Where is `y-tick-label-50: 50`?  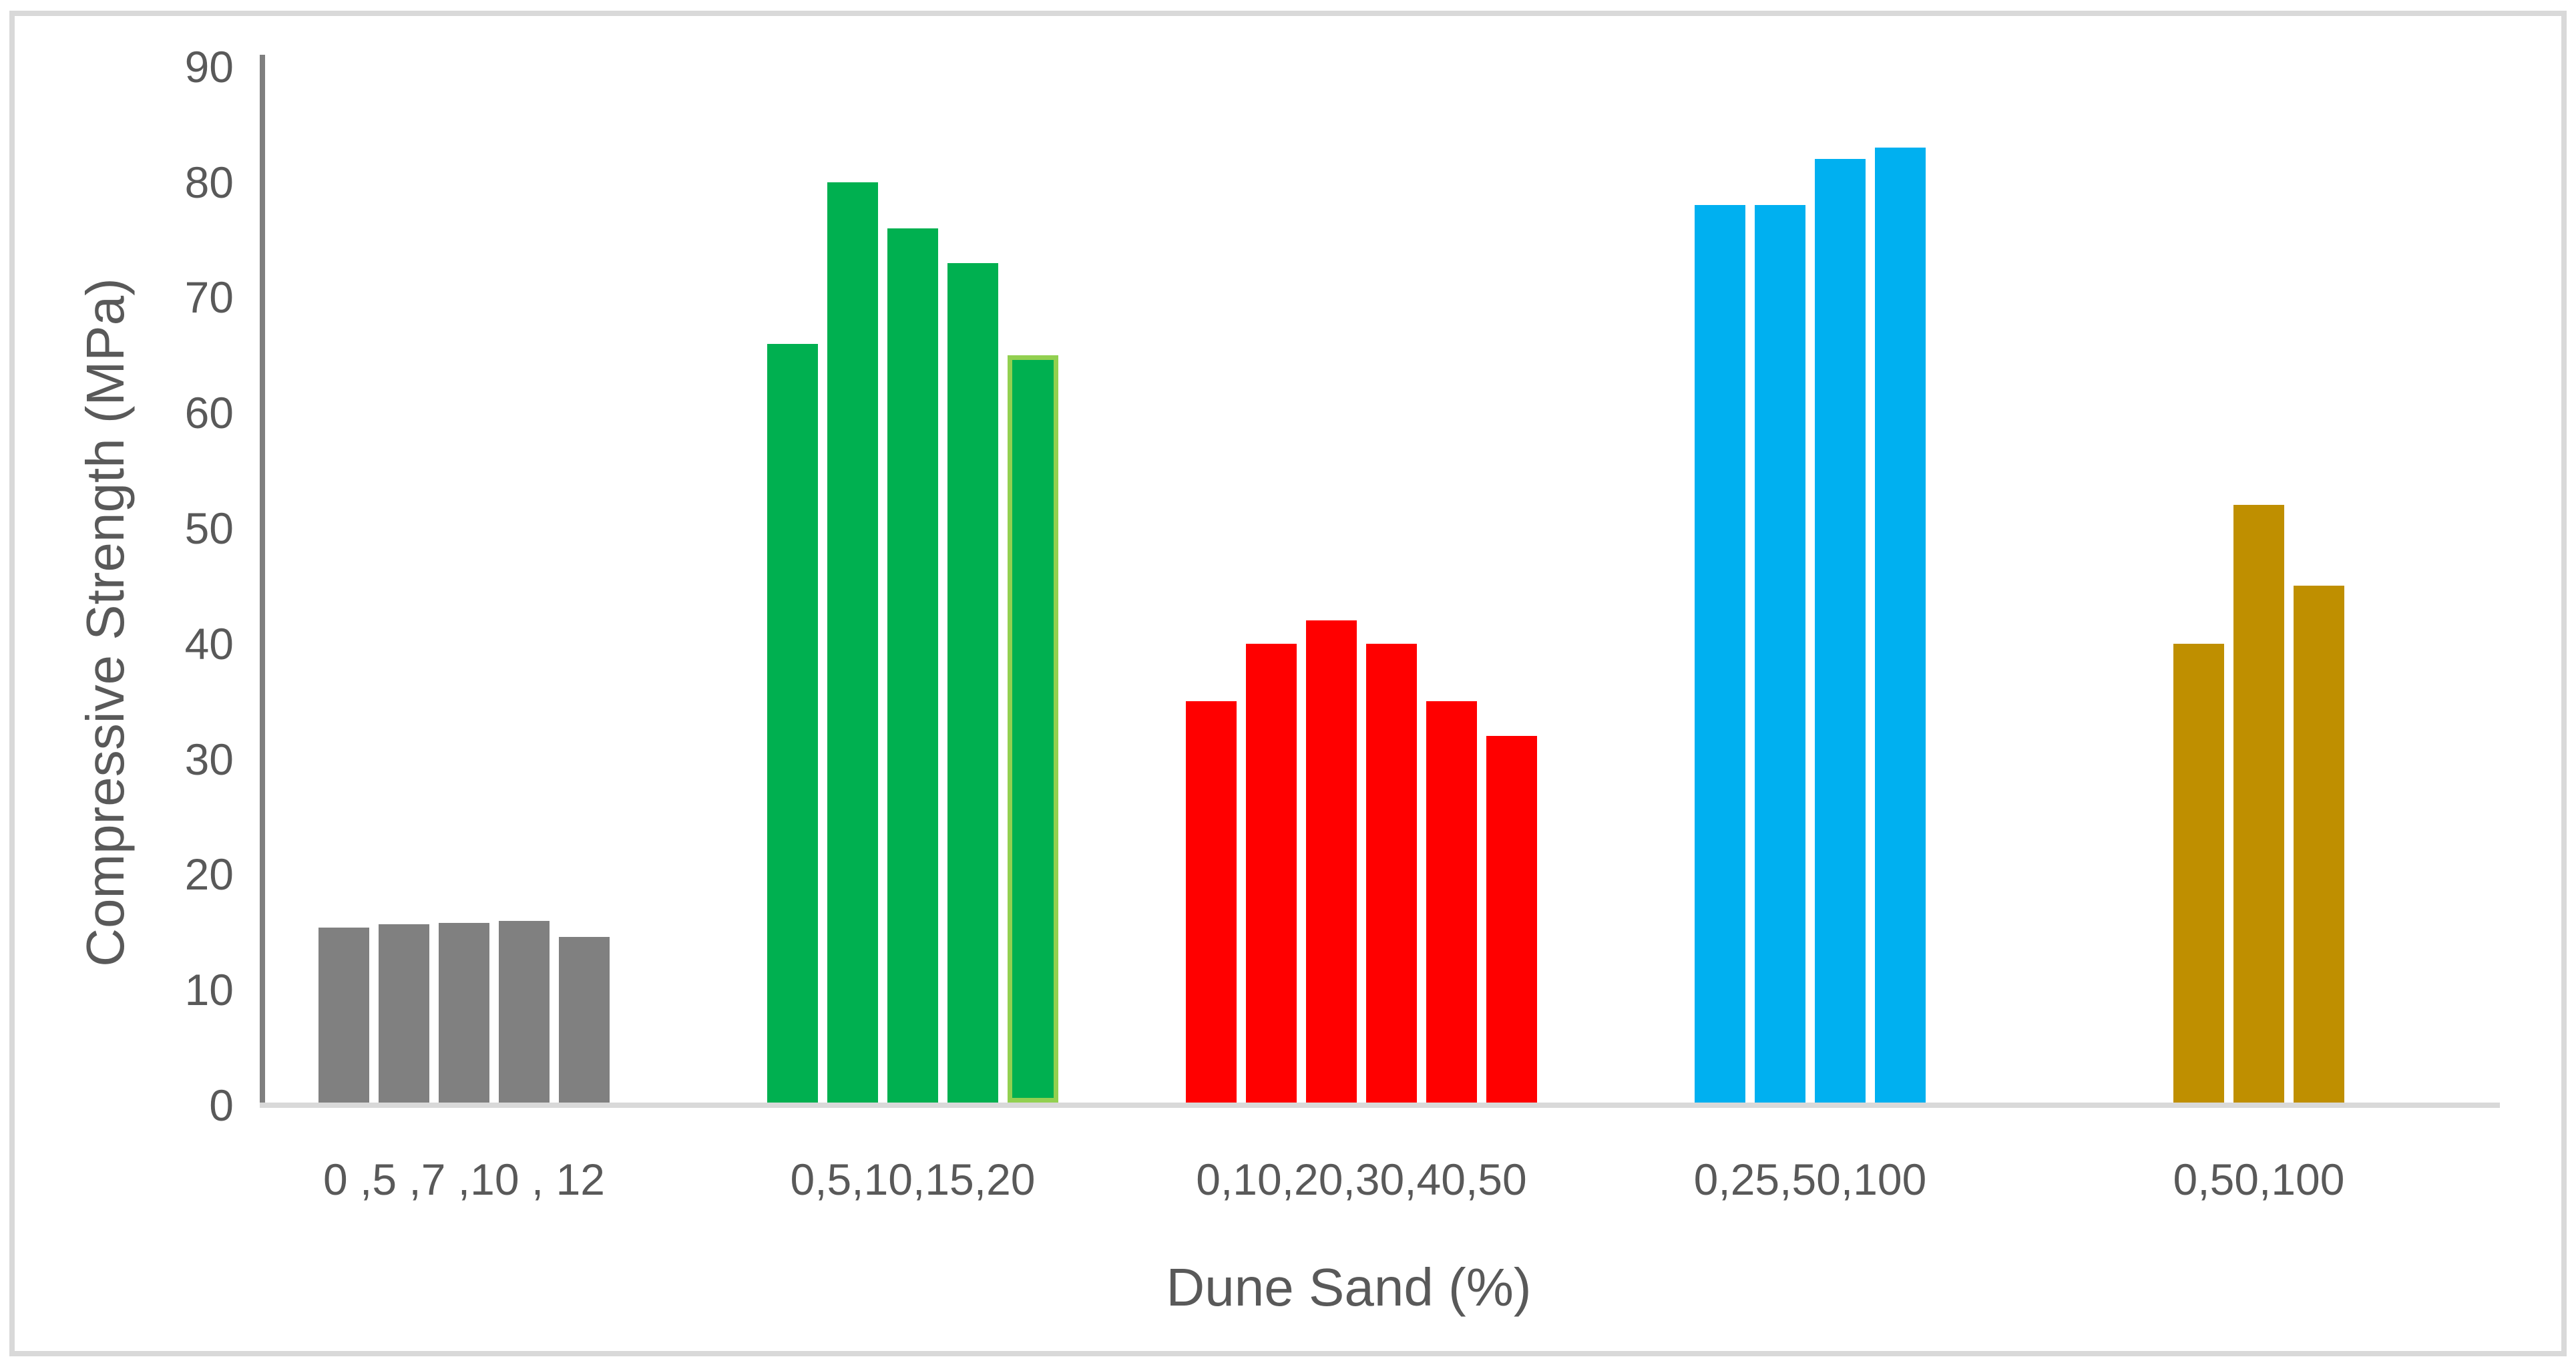
y-tick-label-50: 50 is located at coordinates (209, 528).